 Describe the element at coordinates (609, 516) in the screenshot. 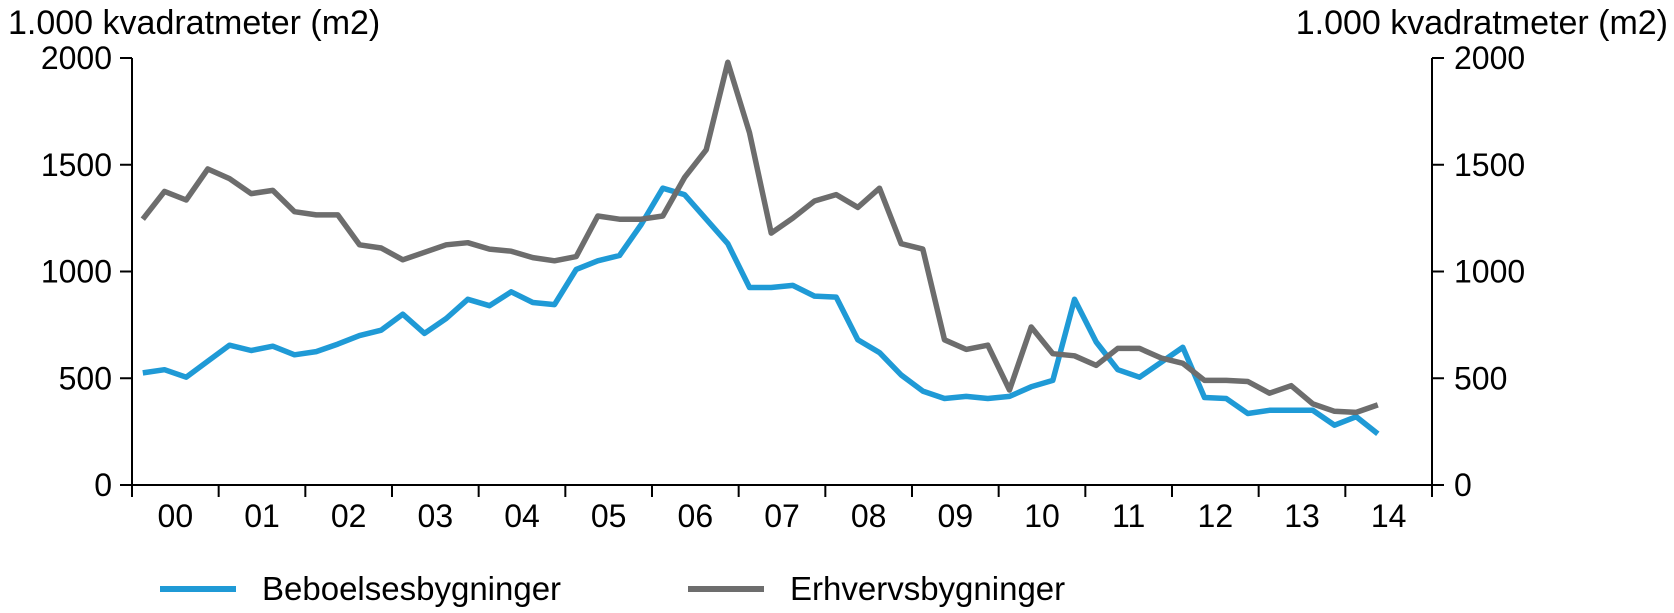

I see `x-tick-label: 05` at that location.